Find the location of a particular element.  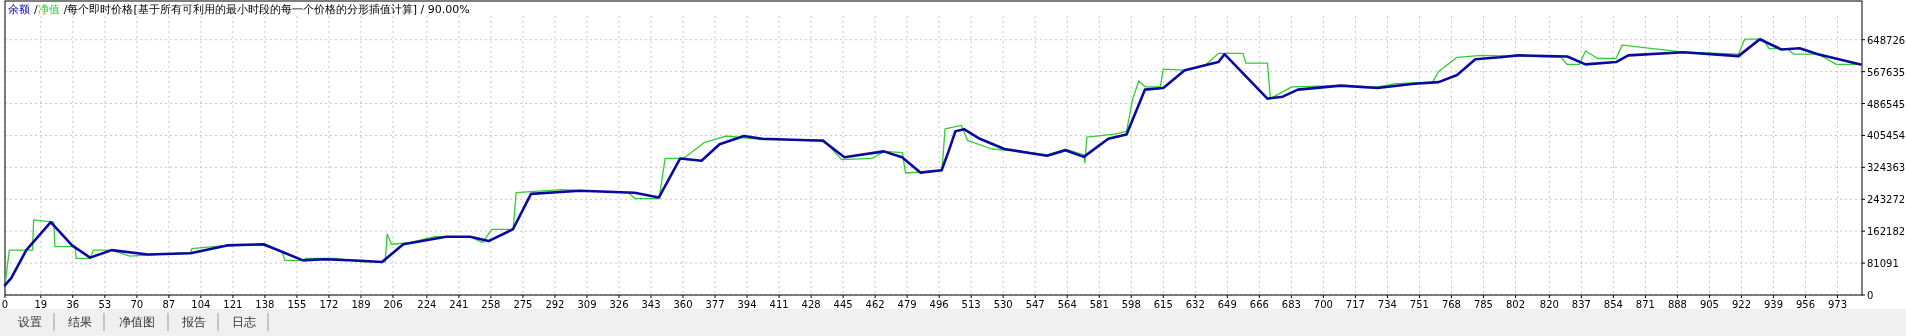

x-tick-label: 189 is located at coordinates (361, 304).